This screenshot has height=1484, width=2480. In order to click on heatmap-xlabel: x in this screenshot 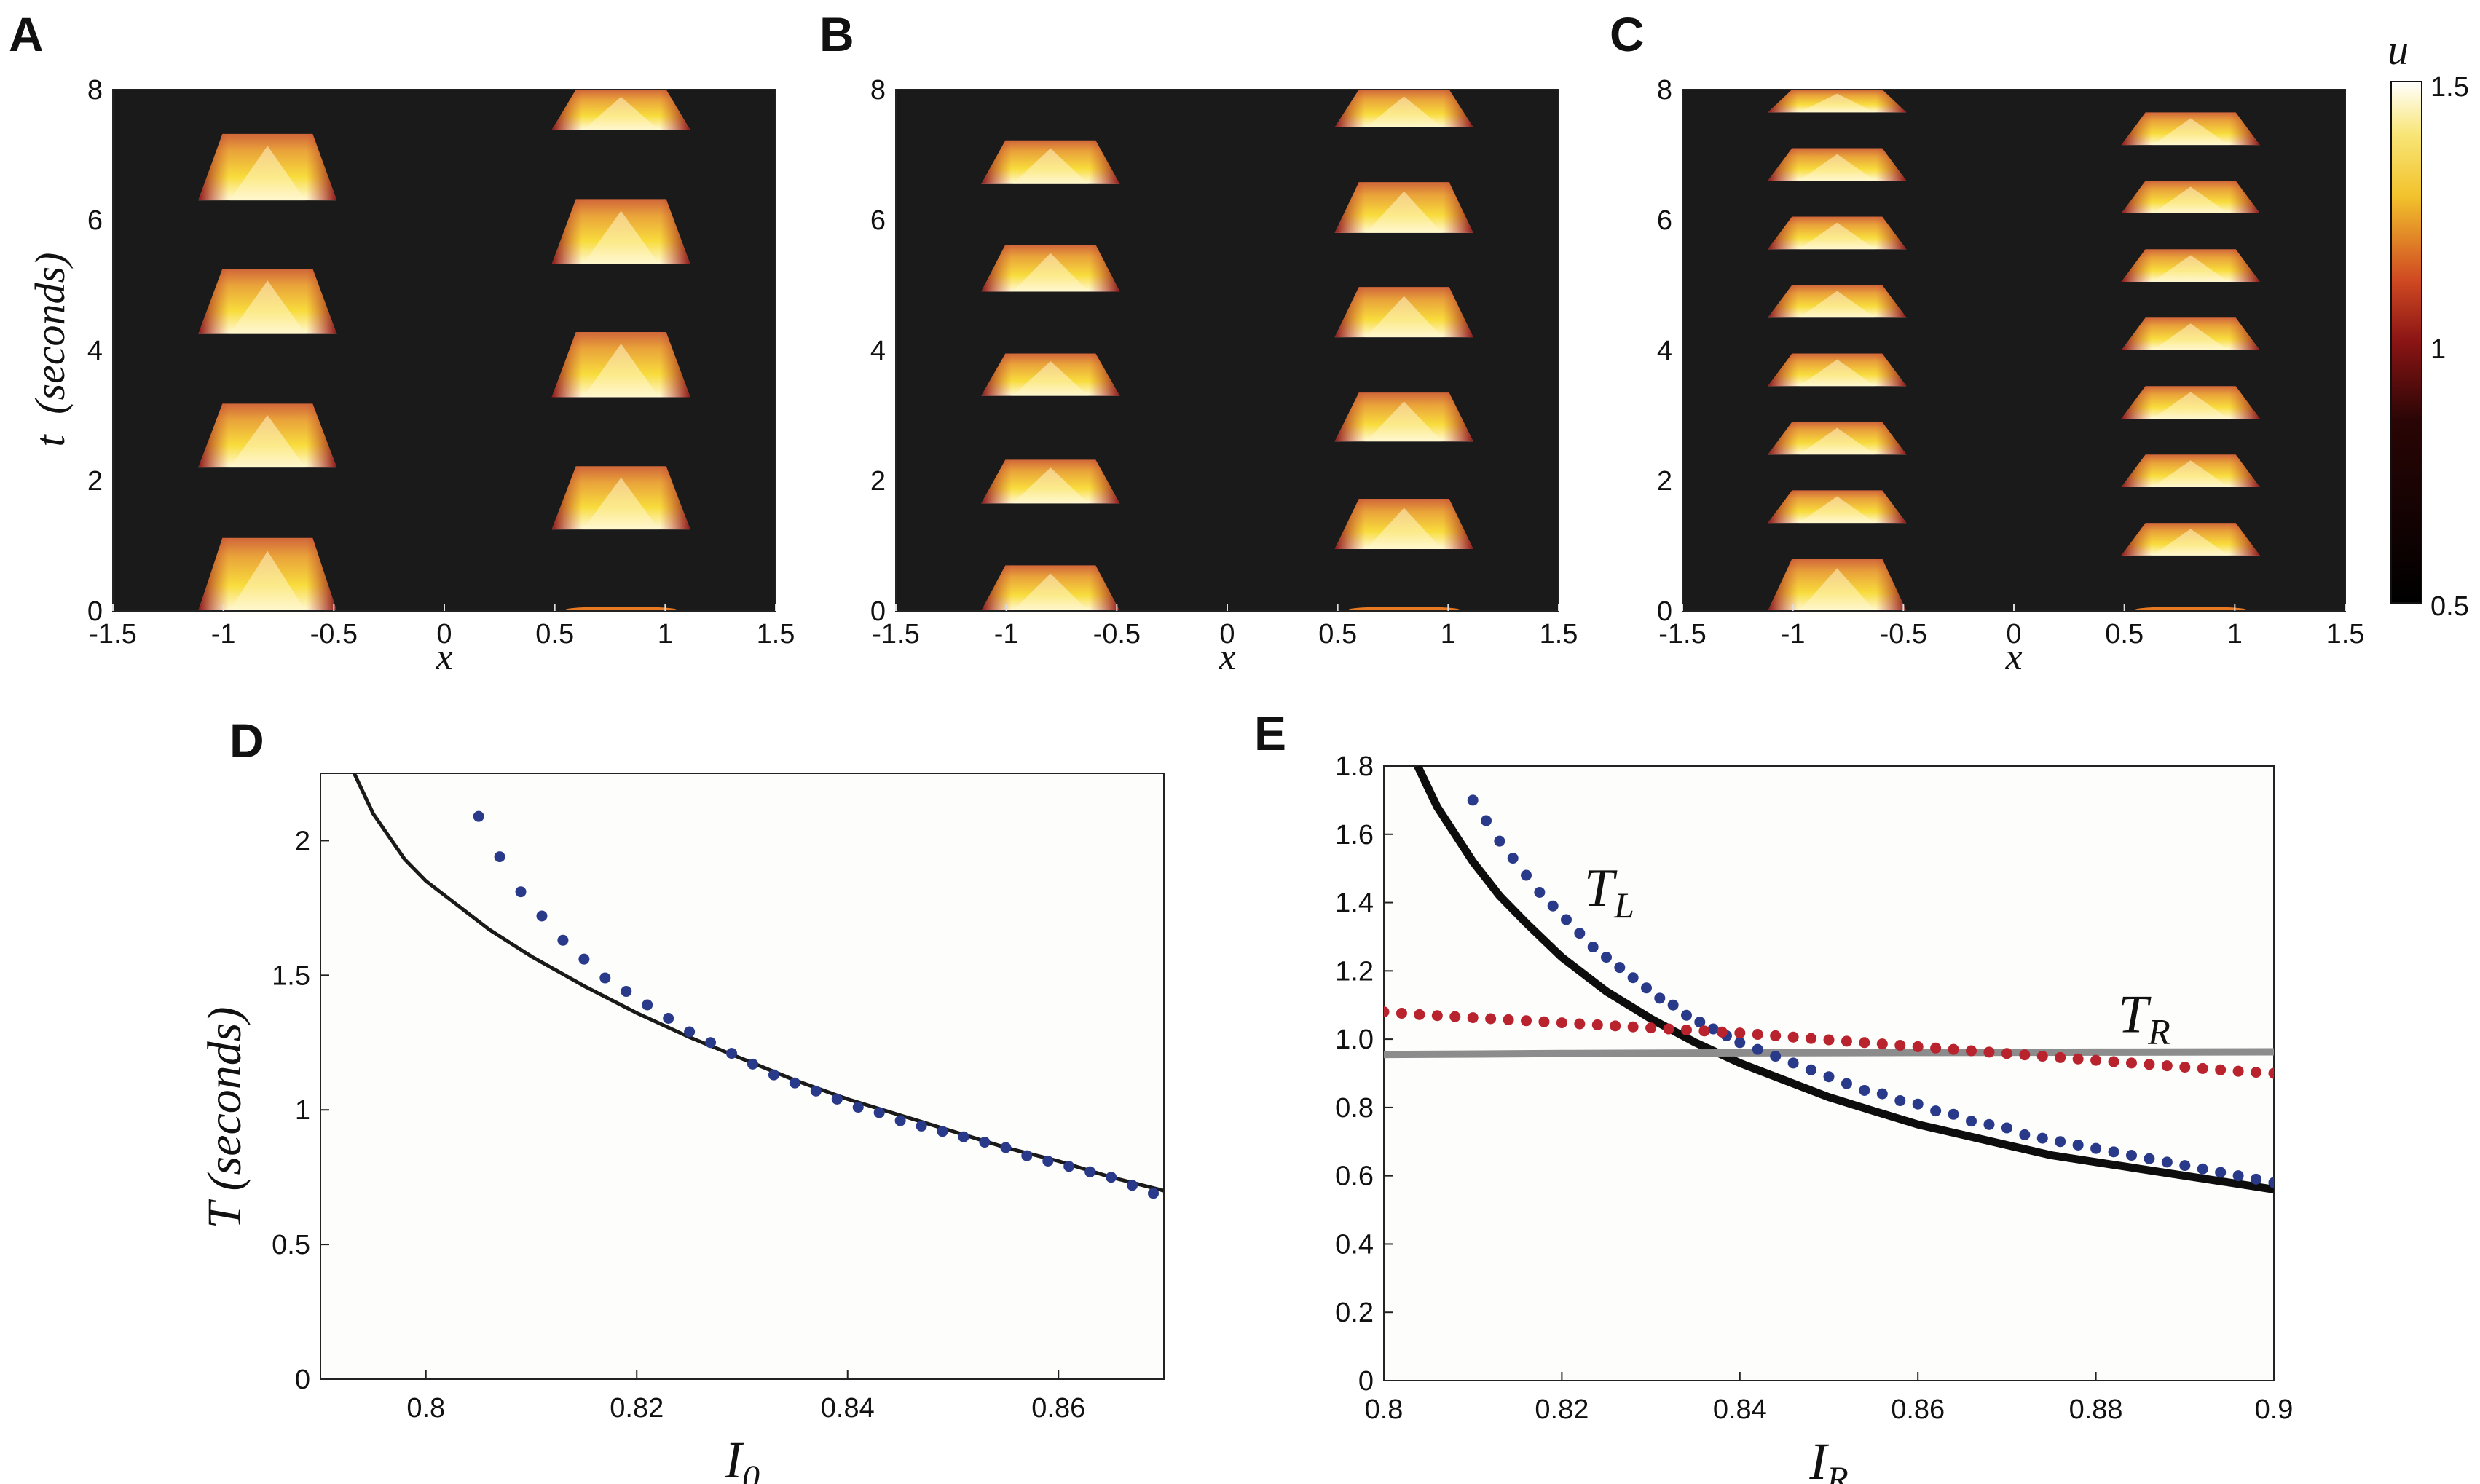, I will do `click(443, 657)`.